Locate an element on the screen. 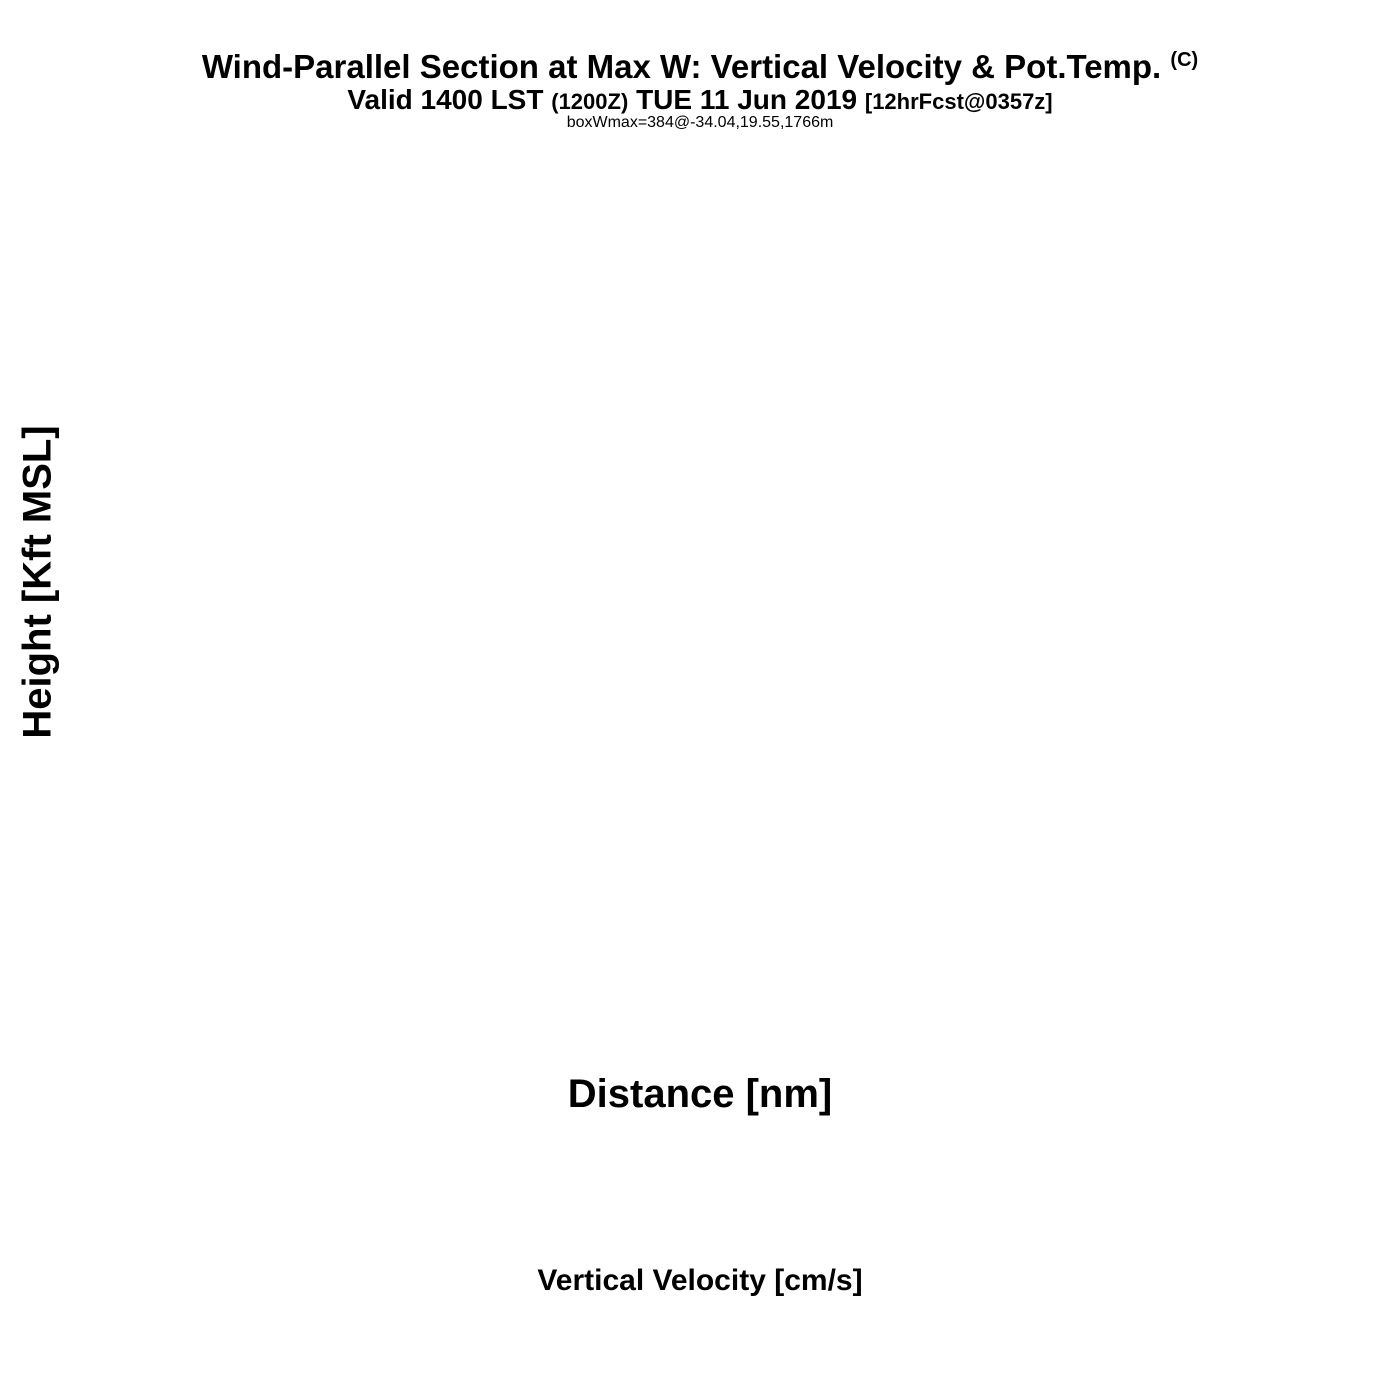 This screenshot has width=1400, height=1400. wmax-annotation: boxWmax=384@-34.04,19.55,1766m is located at coordinates (700, 122).